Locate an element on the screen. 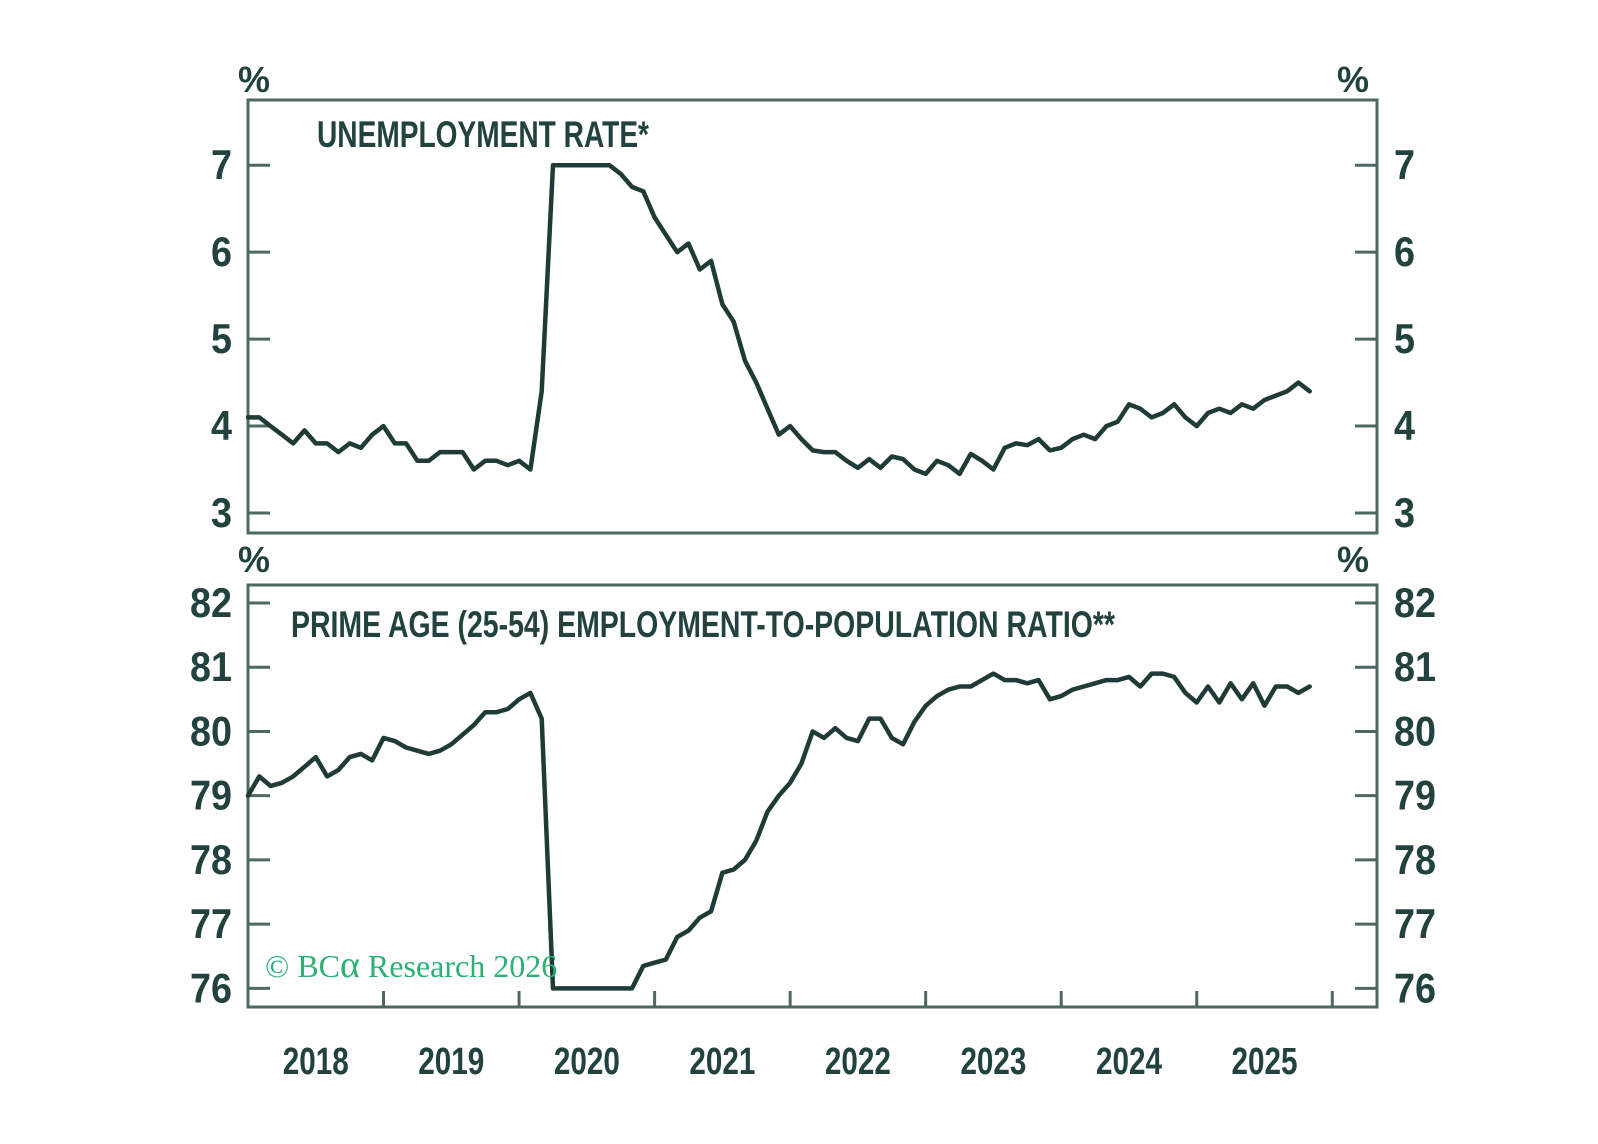 The image size is (1598, 1144). y-tick-label-right: 76 is located at coordinates (1415, 987).